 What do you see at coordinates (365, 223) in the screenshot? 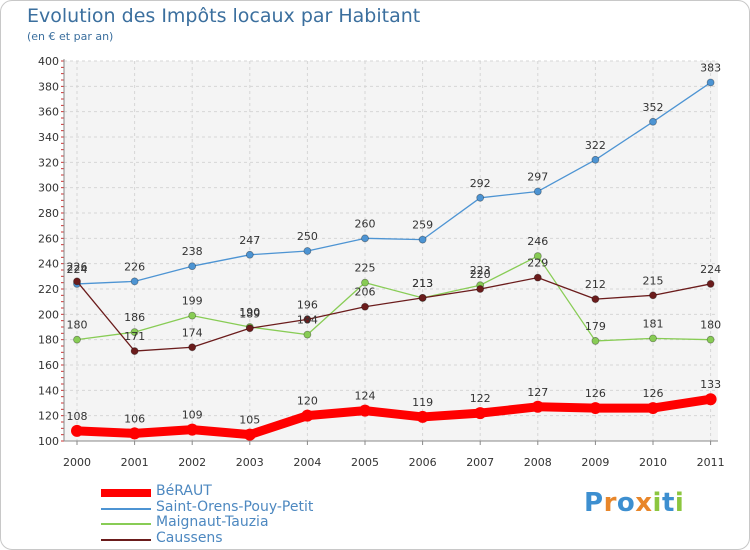
I see `data-label: 260` at bounding box center [365, 223].